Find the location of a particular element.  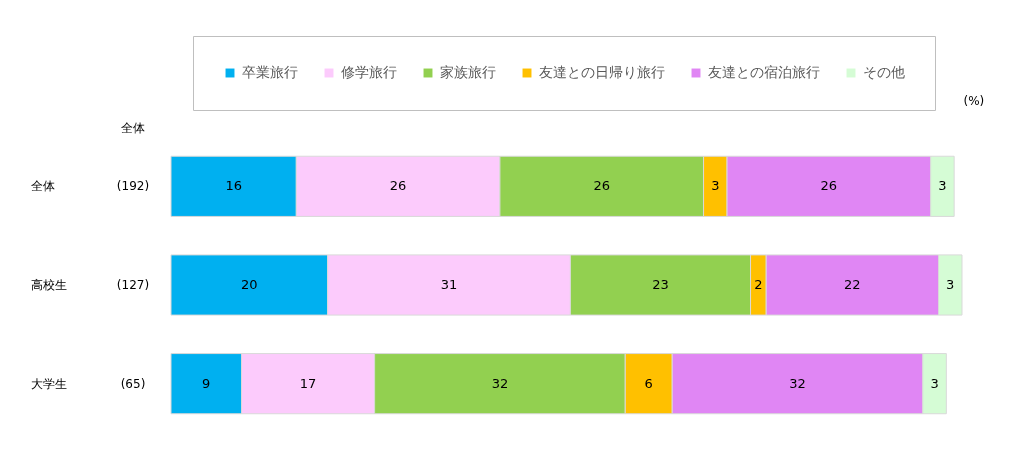

data-label: 31 is located at coordinates (449, 284).